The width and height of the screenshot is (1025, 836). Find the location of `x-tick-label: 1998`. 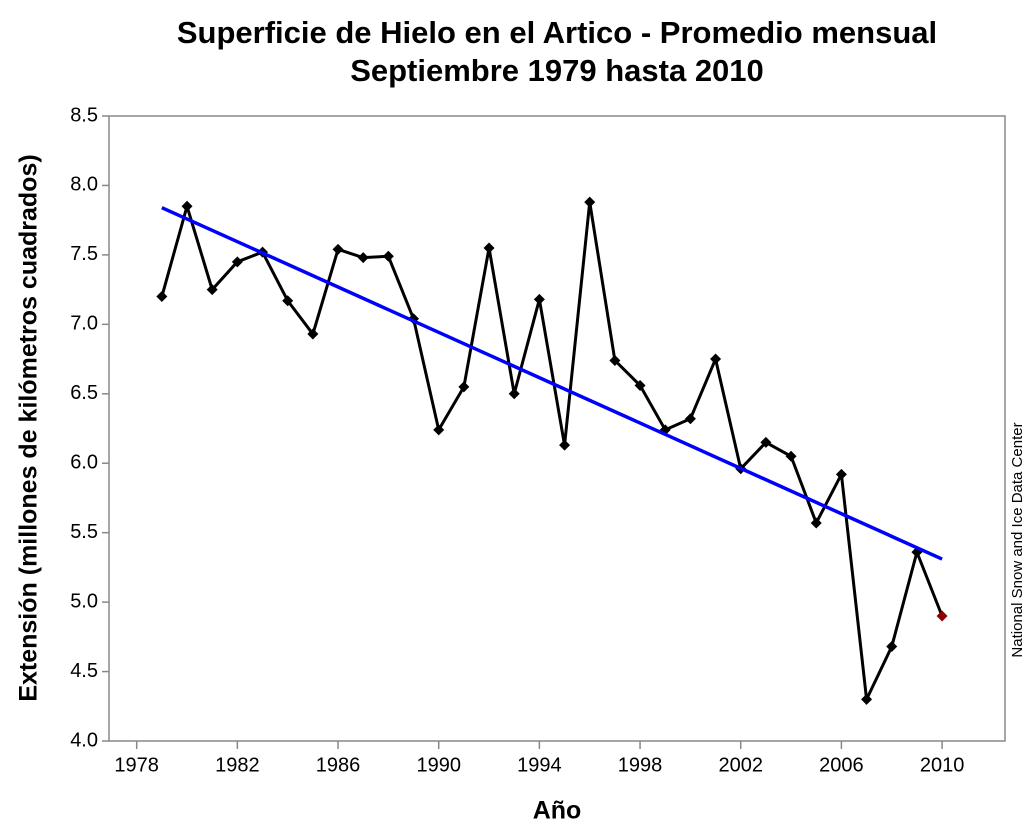

x-tick-label: 1998 is located at coordinates (640, 765).